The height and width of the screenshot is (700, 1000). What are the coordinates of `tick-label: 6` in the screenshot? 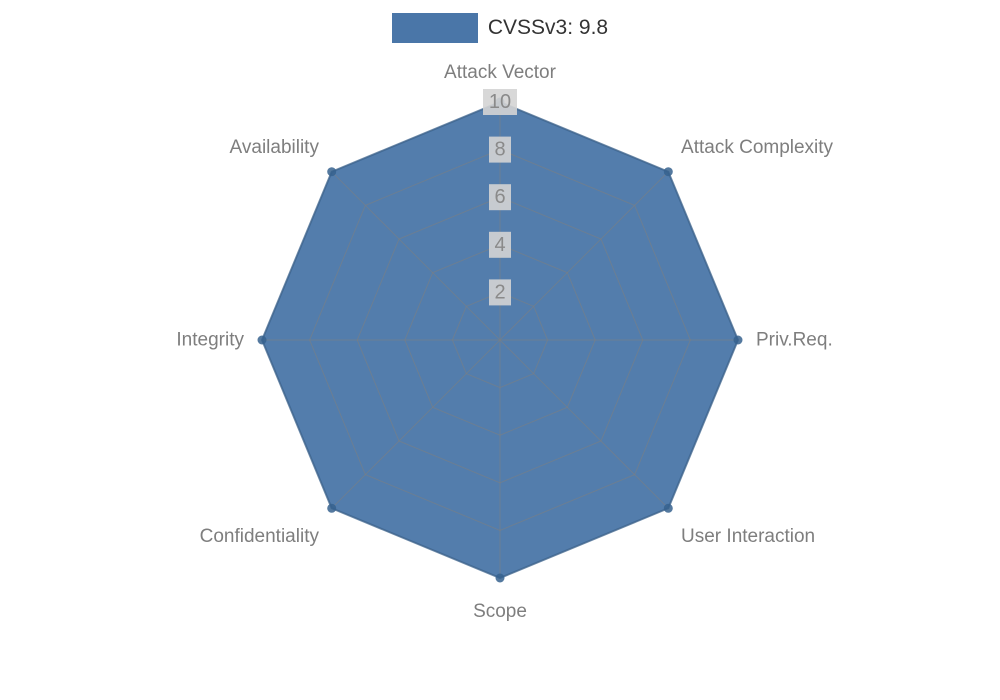 It's located at (499, 197).